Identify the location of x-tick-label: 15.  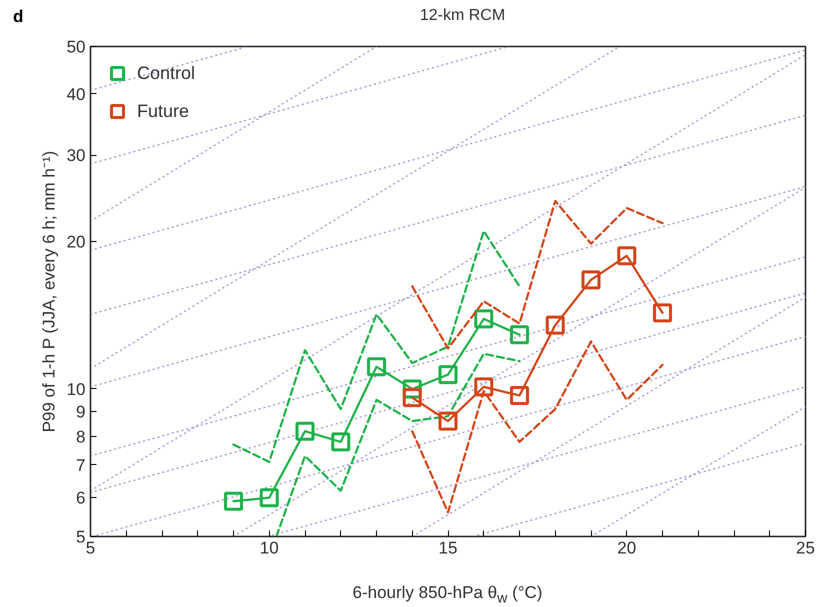
(448, 548).